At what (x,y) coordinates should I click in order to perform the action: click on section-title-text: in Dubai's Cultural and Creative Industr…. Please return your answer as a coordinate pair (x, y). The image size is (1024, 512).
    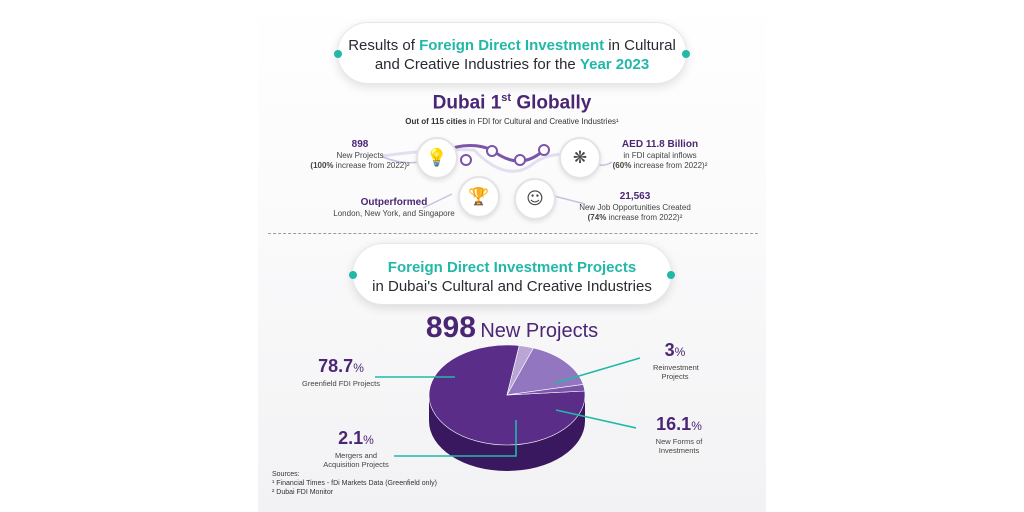
    Looking at the image, I should click on (512, 286).